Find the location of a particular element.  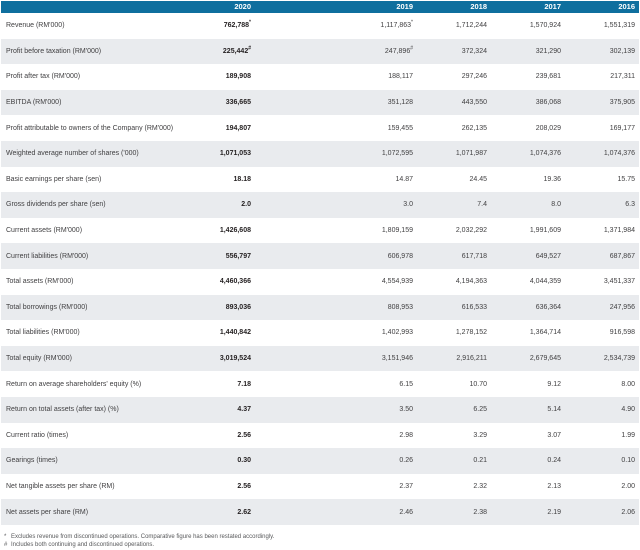

cell-value: 4,460,366 is located at coordinates (235, 282).